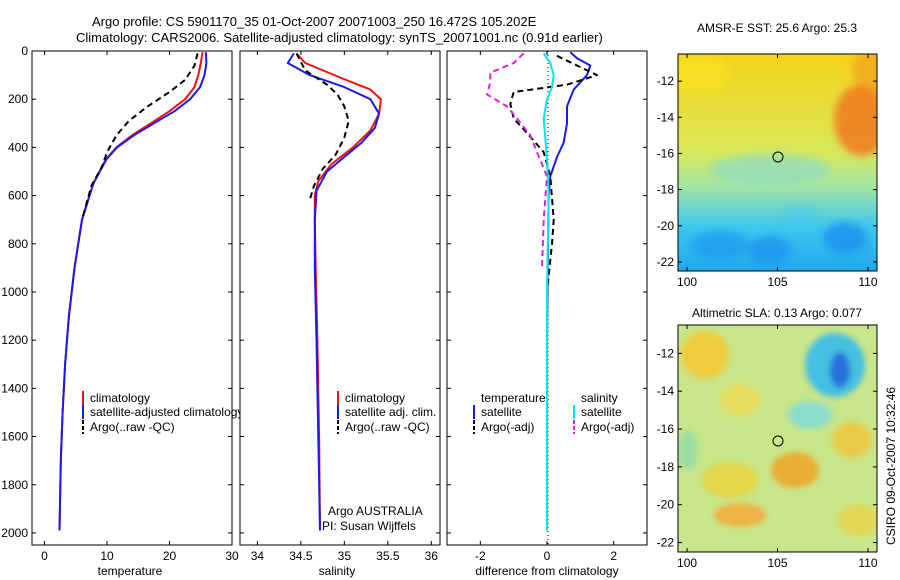  Describe the element at coordinates (24, 51) in the screenshot. I see `y-tick-label: 0` at that location.